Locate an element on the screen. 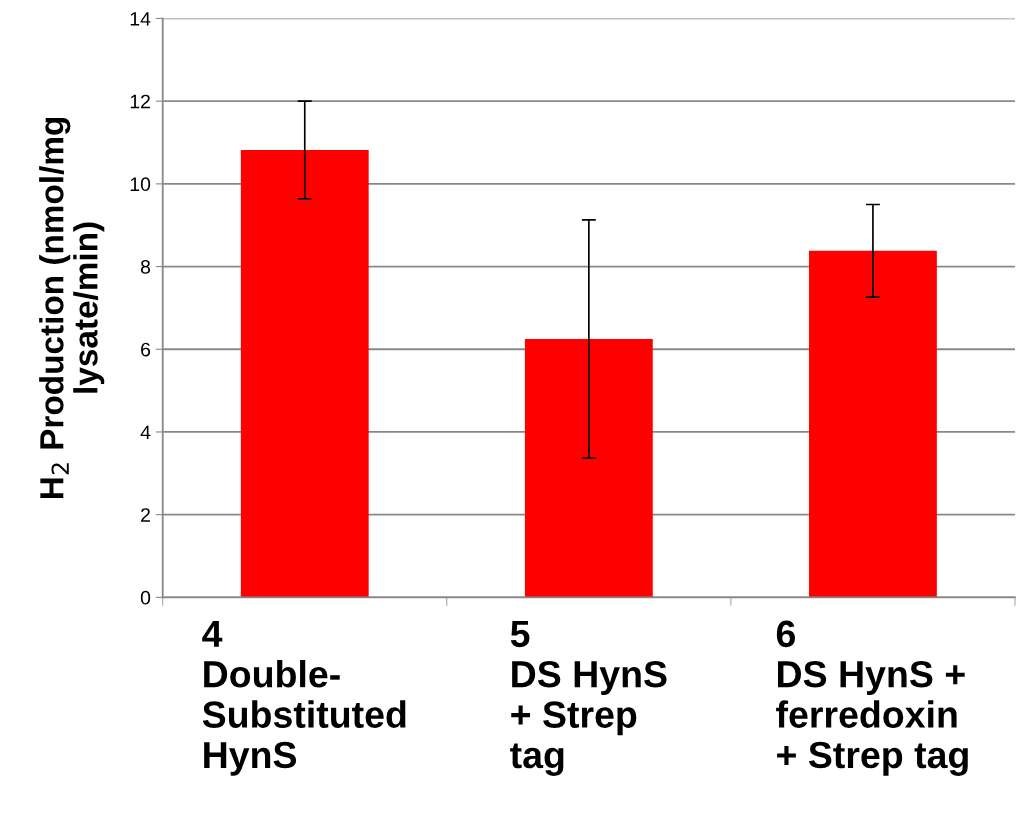 This screenshot has width=1017, height=839. y-tick-label: 8 is located at coordinates (145, 267).